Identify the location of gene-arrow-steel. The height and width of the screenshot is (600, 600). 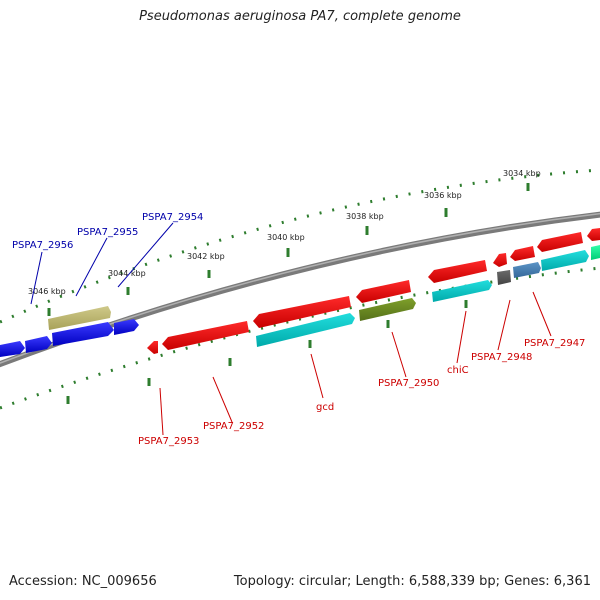
(527, 270).